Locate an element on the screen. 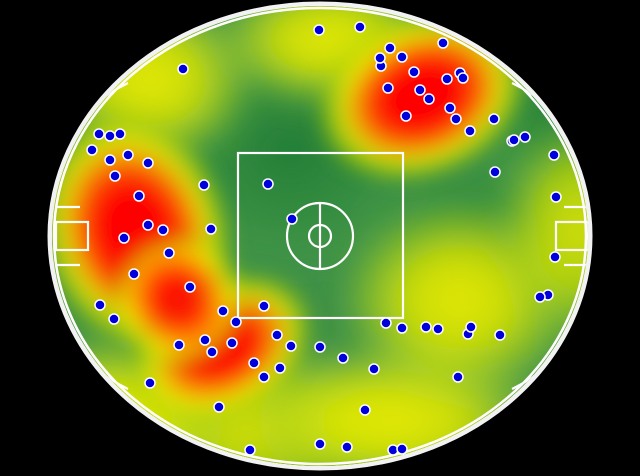 This screenshot has width=640, height=476. center-square is located at coordinates (320, 235).